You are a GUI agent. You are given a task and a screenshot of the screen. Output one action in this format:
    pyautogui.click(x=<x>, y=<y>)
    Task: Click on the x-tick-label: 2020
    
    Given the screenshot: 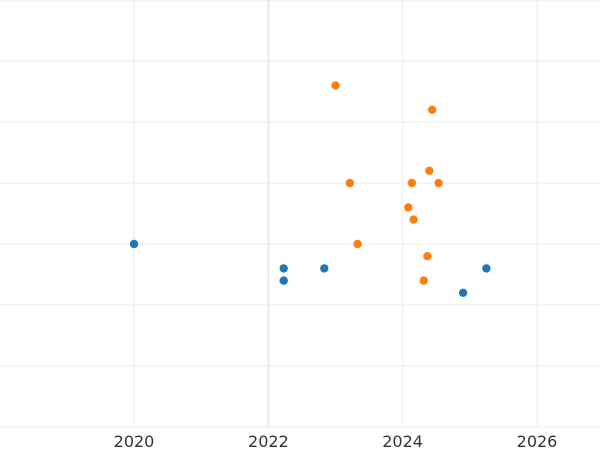 What is the action you would take?
    pyautogui.click(x=134, y=441)
    